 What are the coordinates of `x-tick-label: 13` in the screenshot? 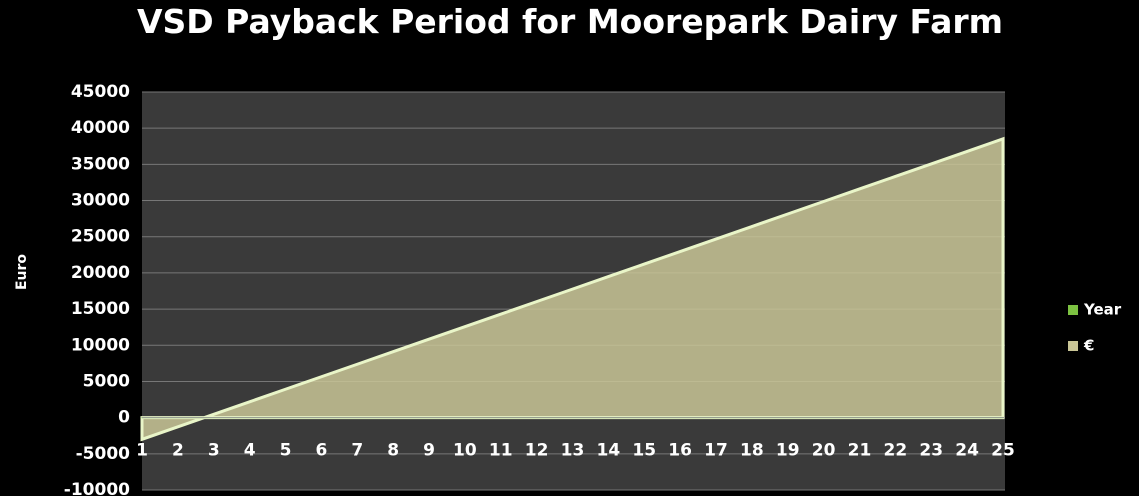 It's located at (573, 451).